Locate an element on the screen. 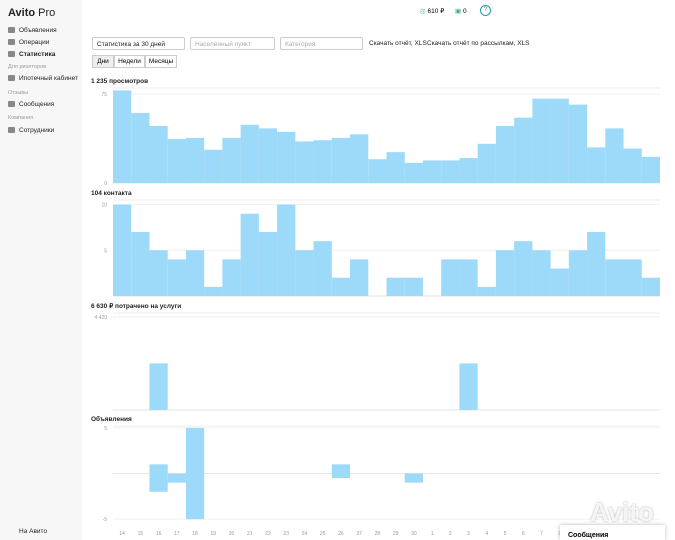  x-tick-label: 29 is located at coordinates (396, 534).